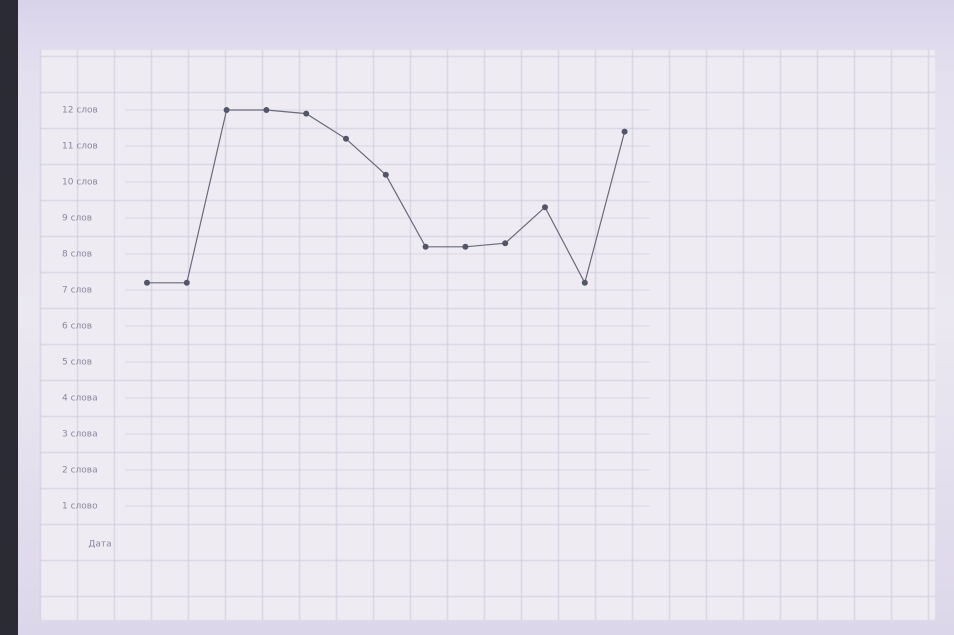  Describe the element at coordinates (77, 363) in the screenshot. I see `y-tick-label: 5 слов` at that location.